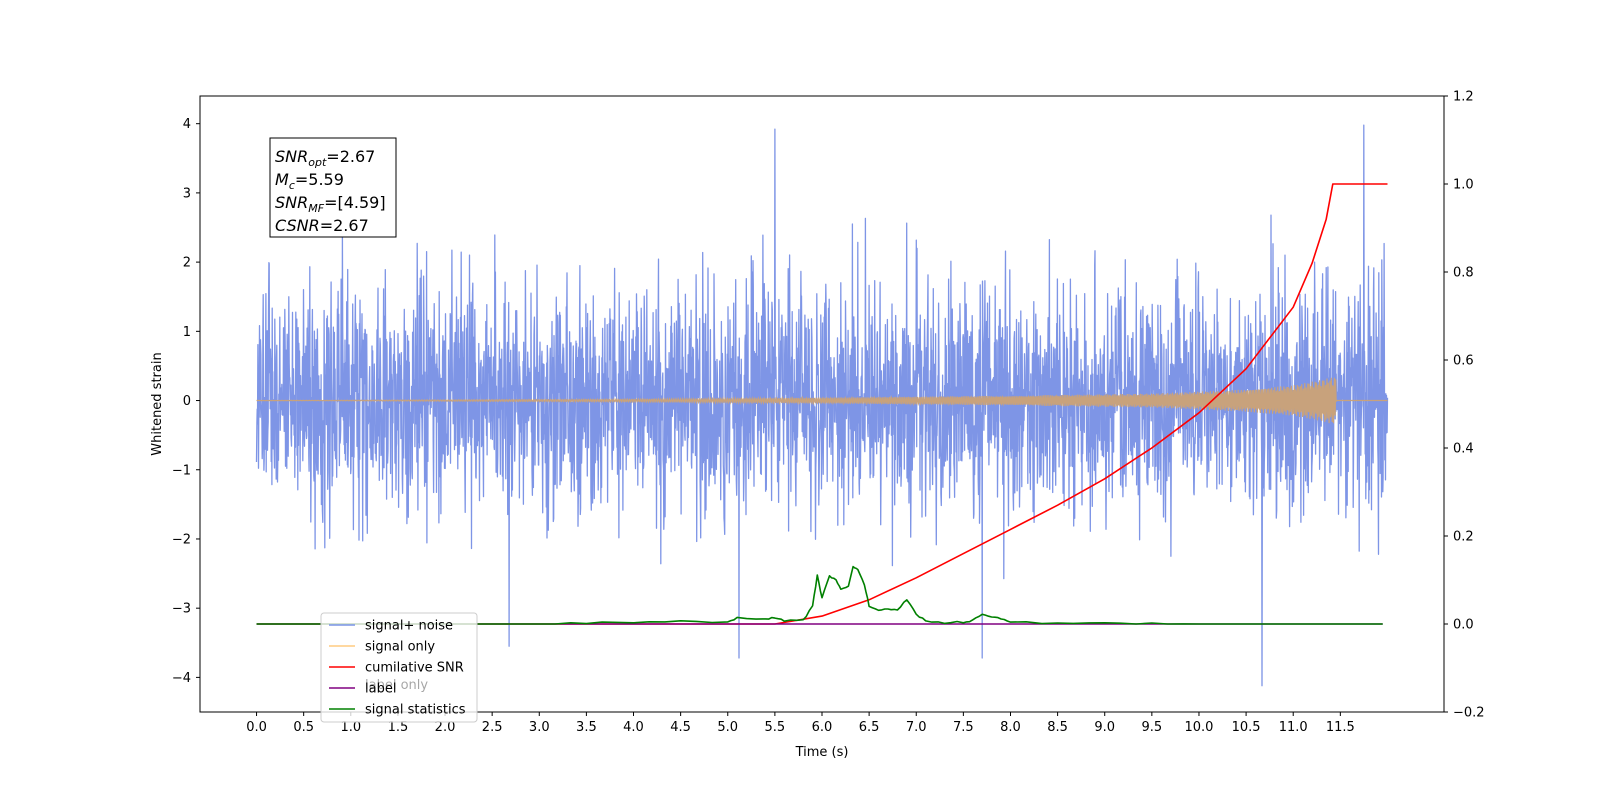 This screenshot has width=1600, height=800. Describe the element at coordinates (1057, 727) in the screenshot. I see `x-tick-label: 8.5` at that location.